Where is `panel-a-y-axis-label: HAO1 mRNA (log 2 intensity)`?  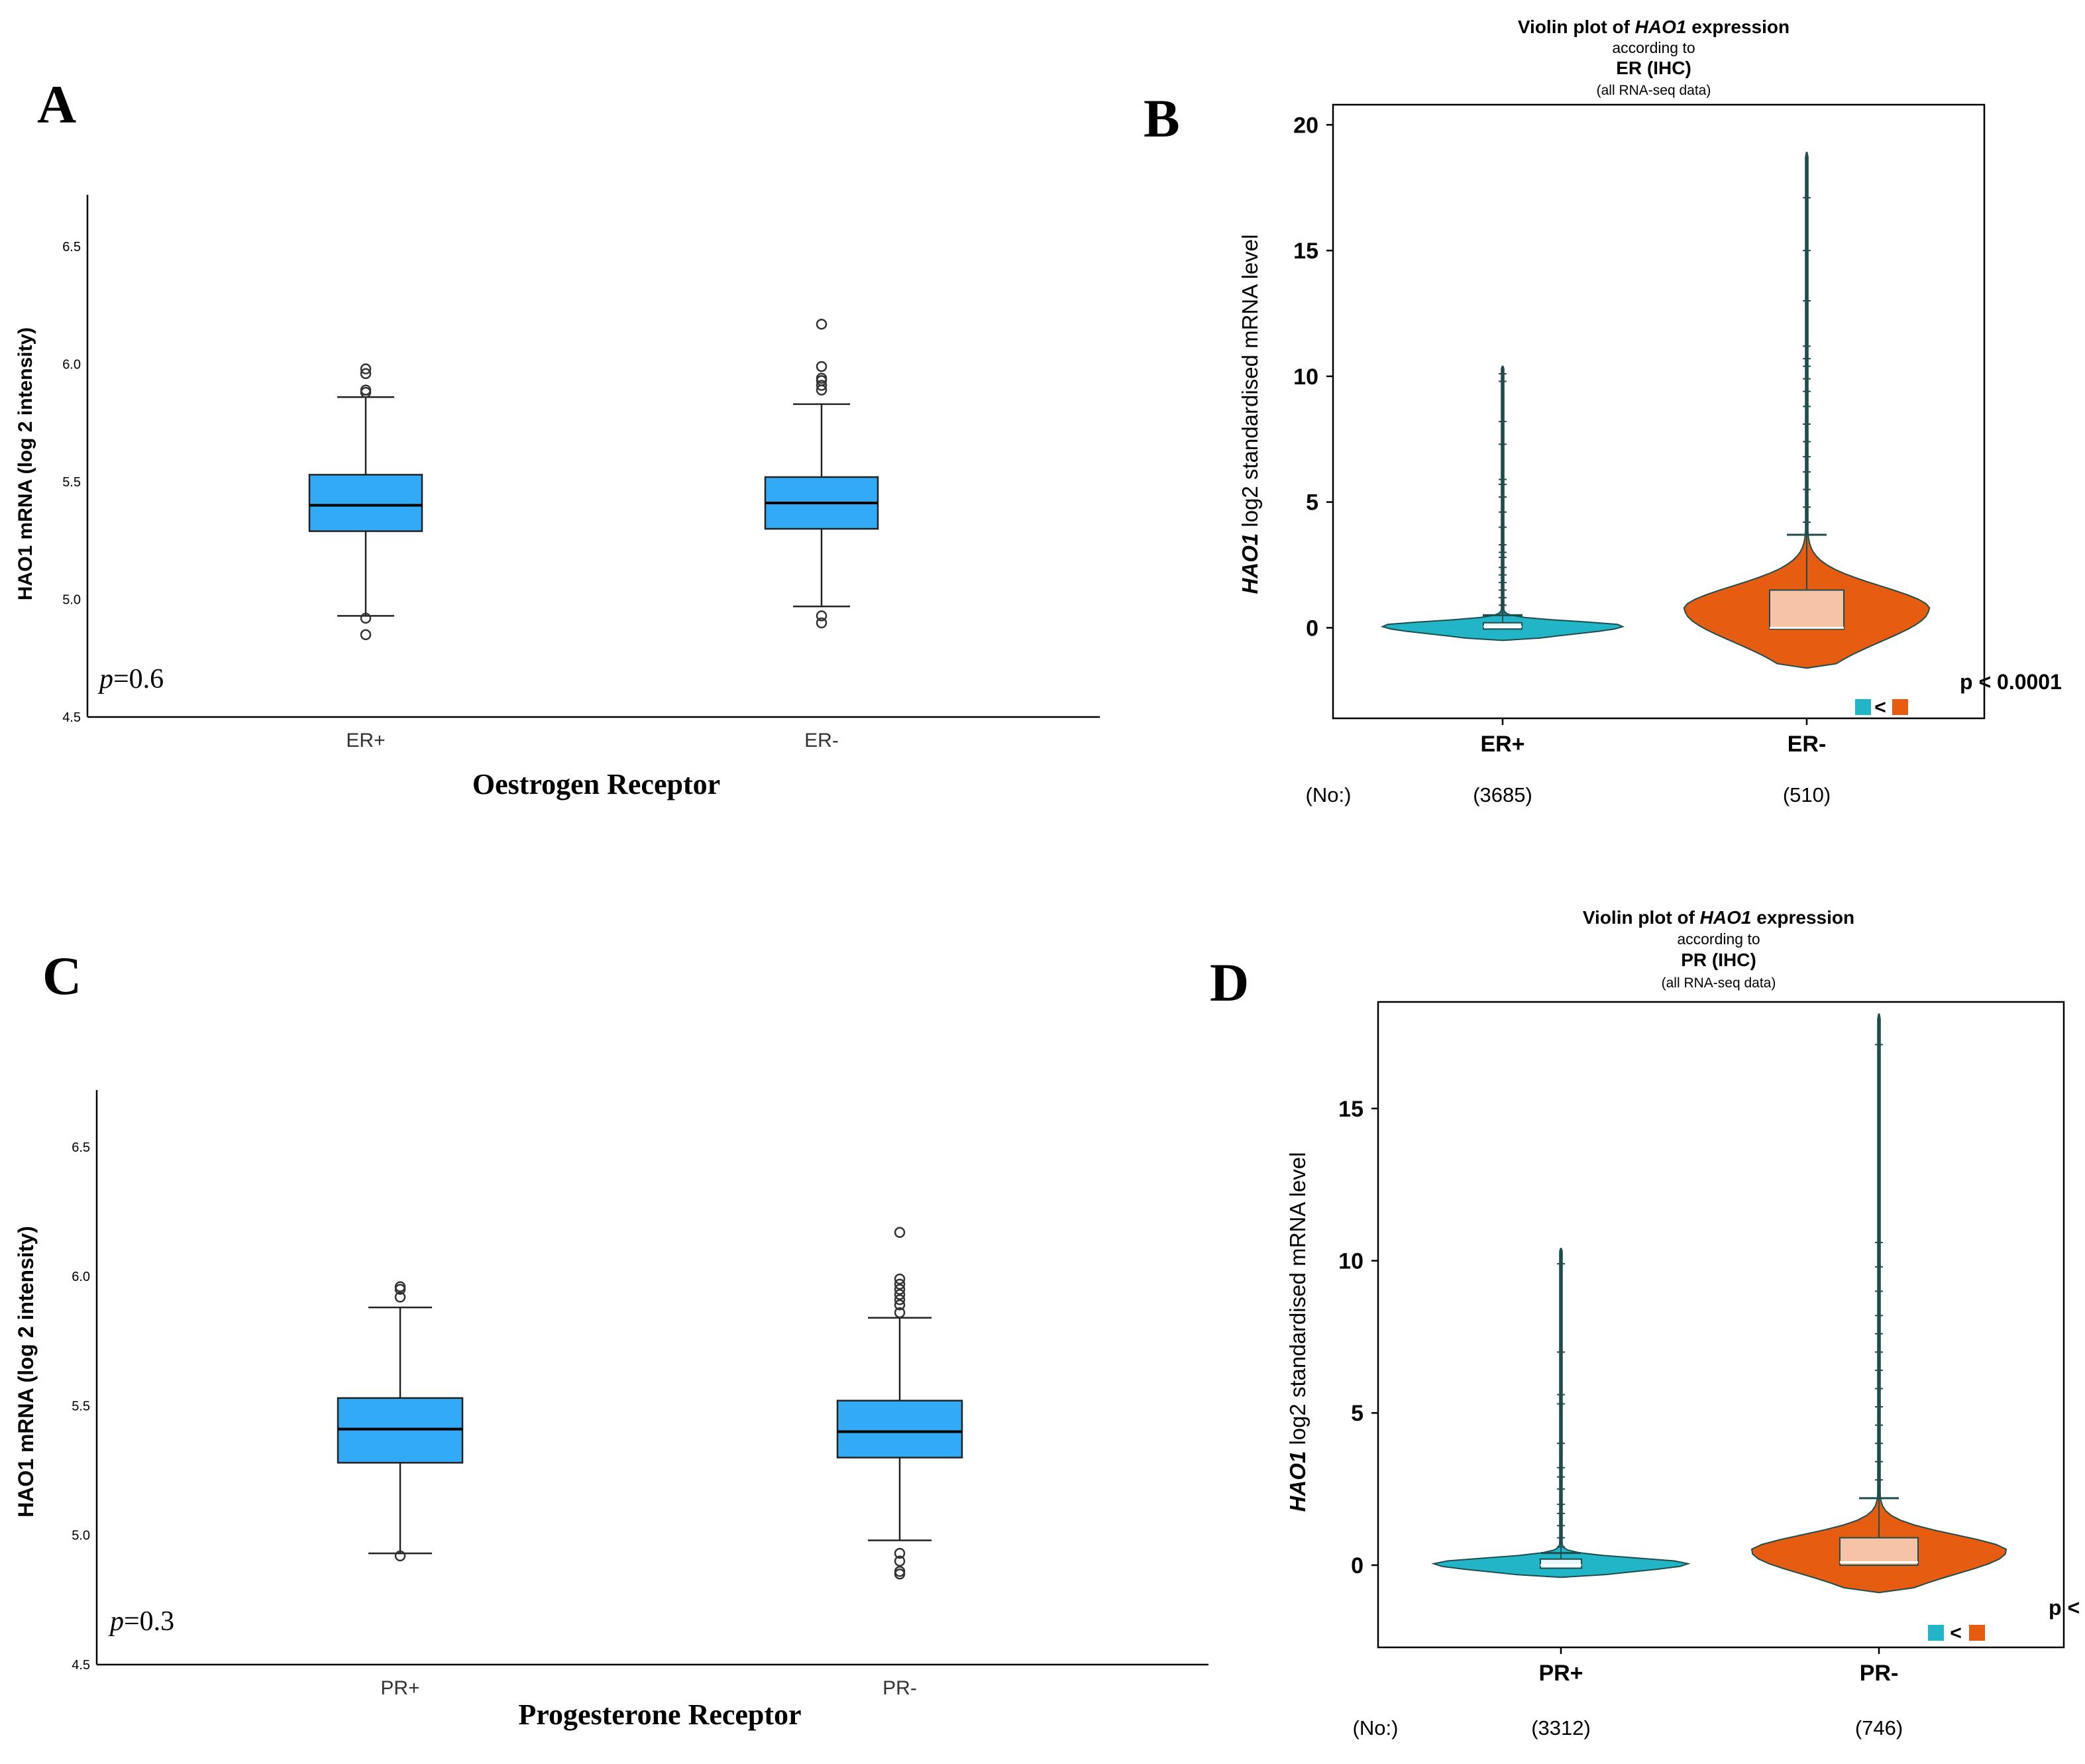
panel-a-y-axis-label: HAO1 mRNA (log 2 intensity) is located at coordinates (26, 463).